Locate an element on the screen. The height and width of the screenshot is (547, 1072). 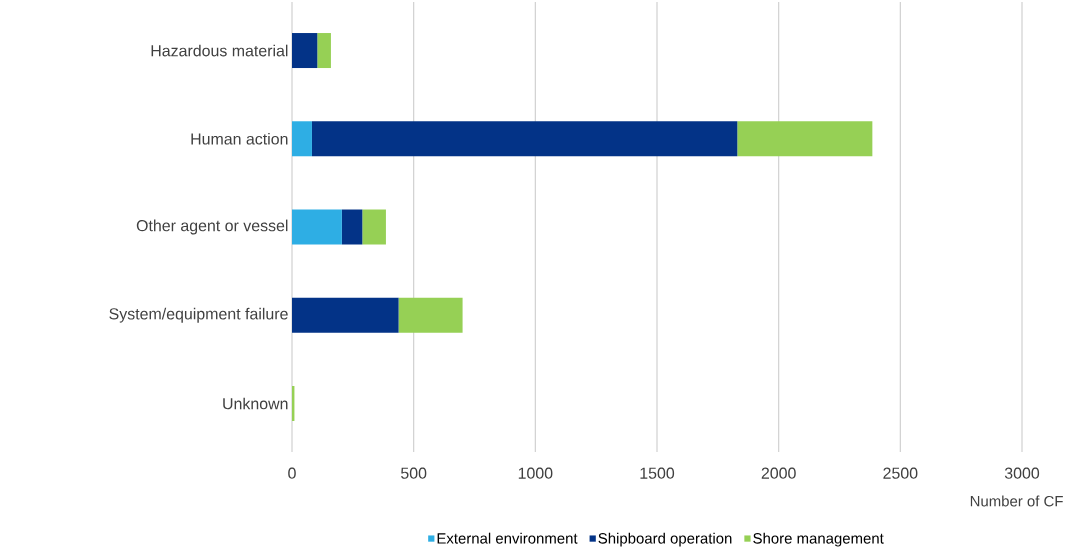
x-tick-label: 2500 is located at coordinates (900, 473).